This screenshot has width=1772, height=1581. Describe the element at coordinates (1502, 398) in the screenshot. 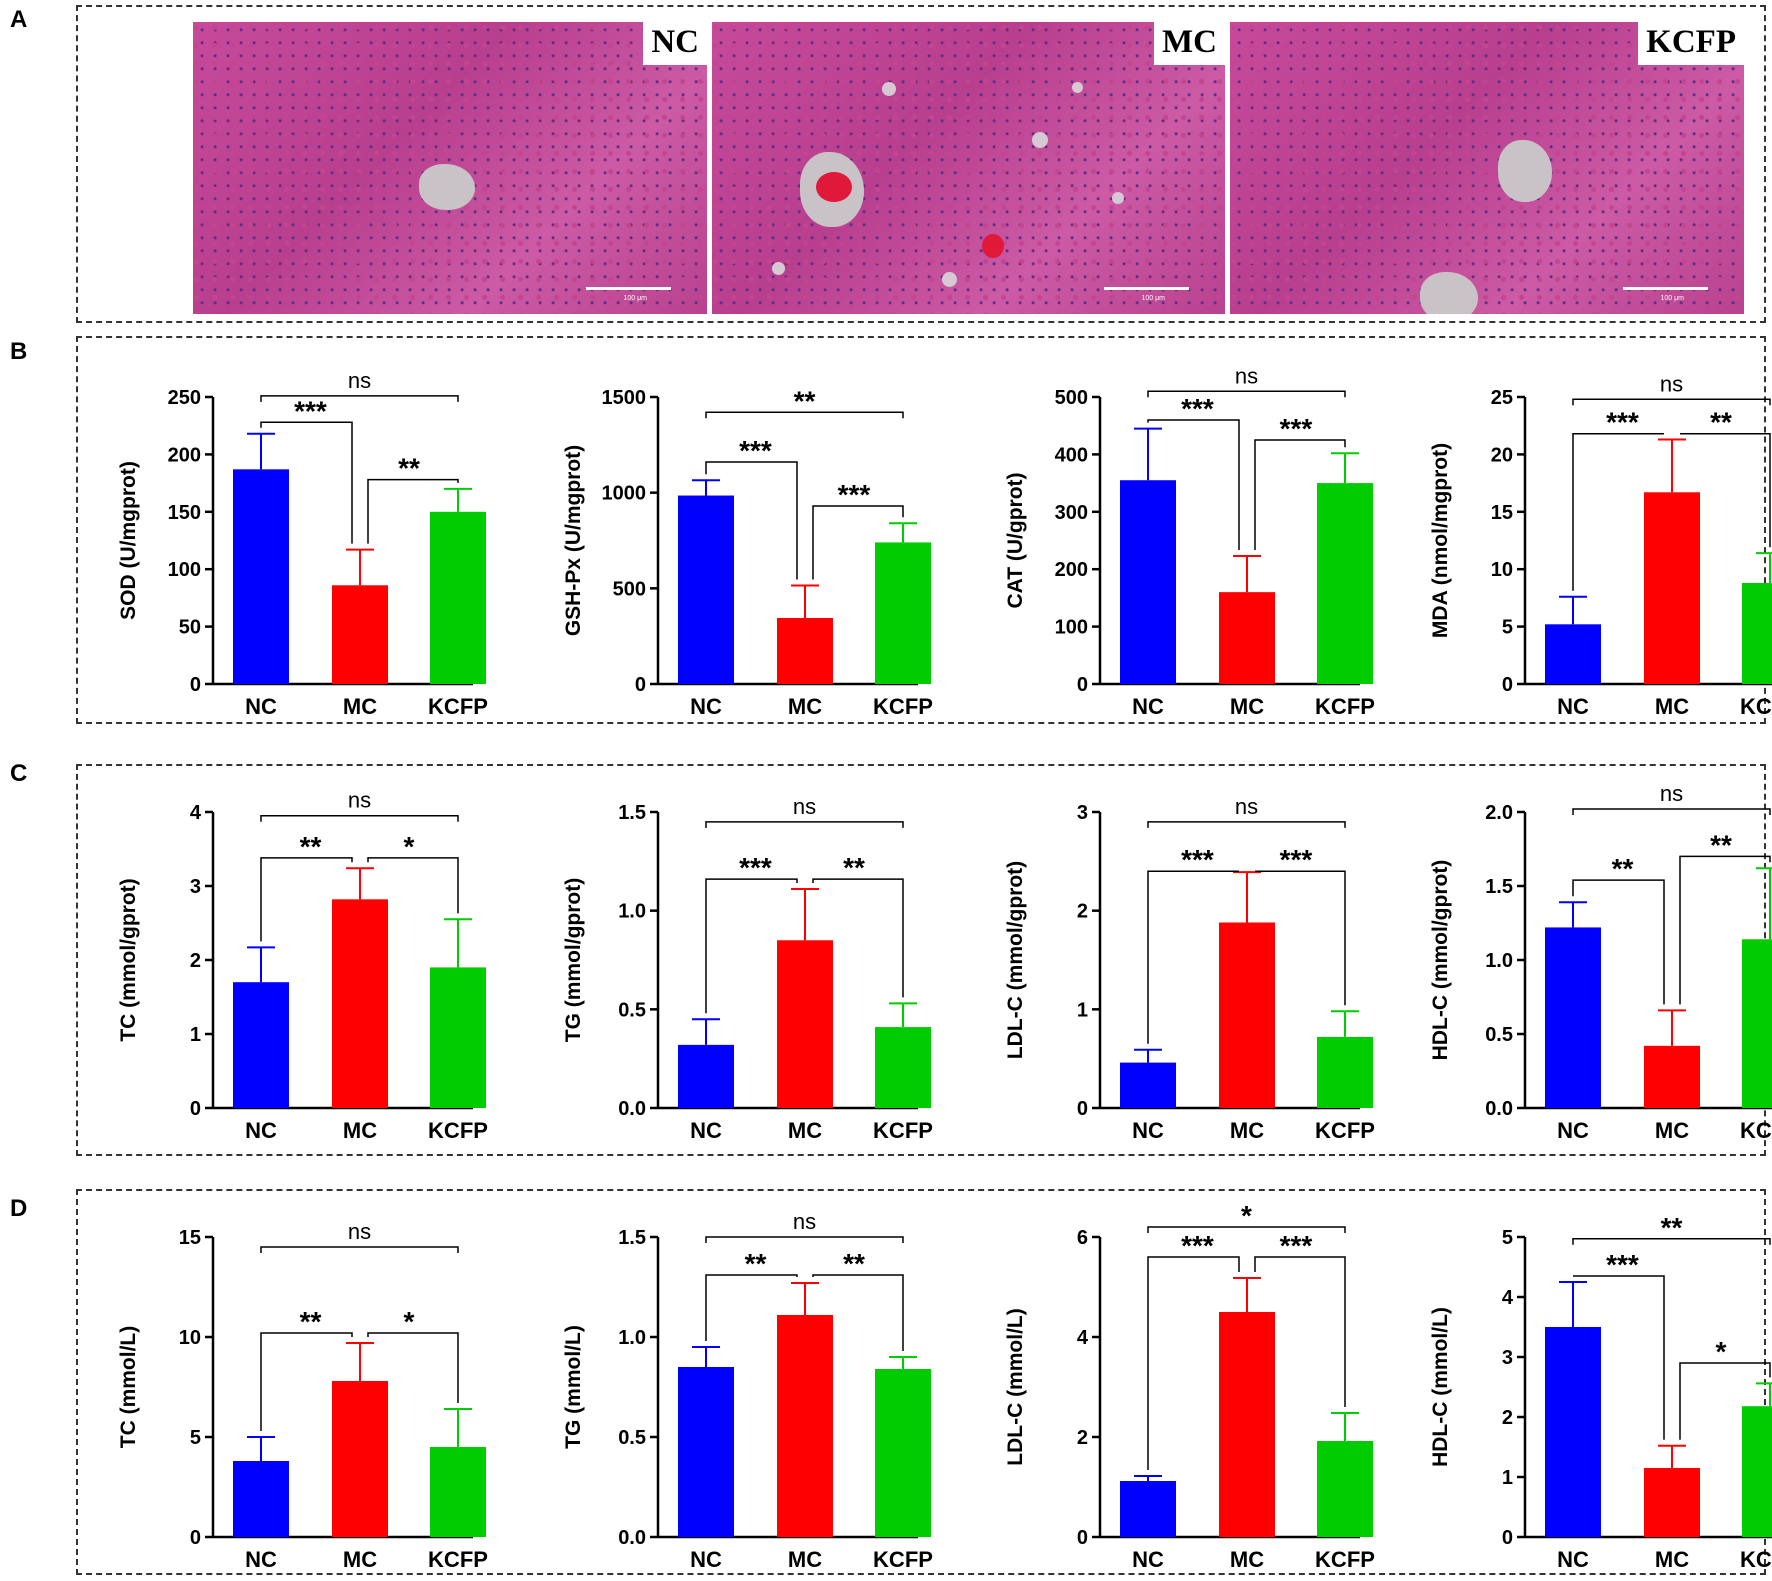

I see `y-tick-label: 25` at that location.